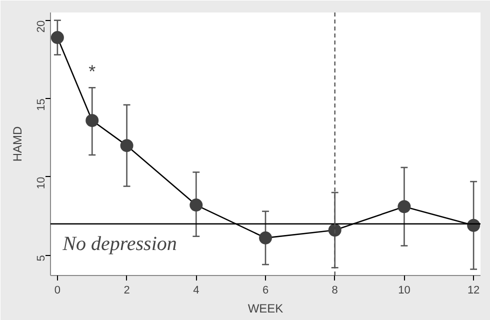 This screenshot has height=320, width=490. I want to click on y-tick-label: 10, so click(42, 183).